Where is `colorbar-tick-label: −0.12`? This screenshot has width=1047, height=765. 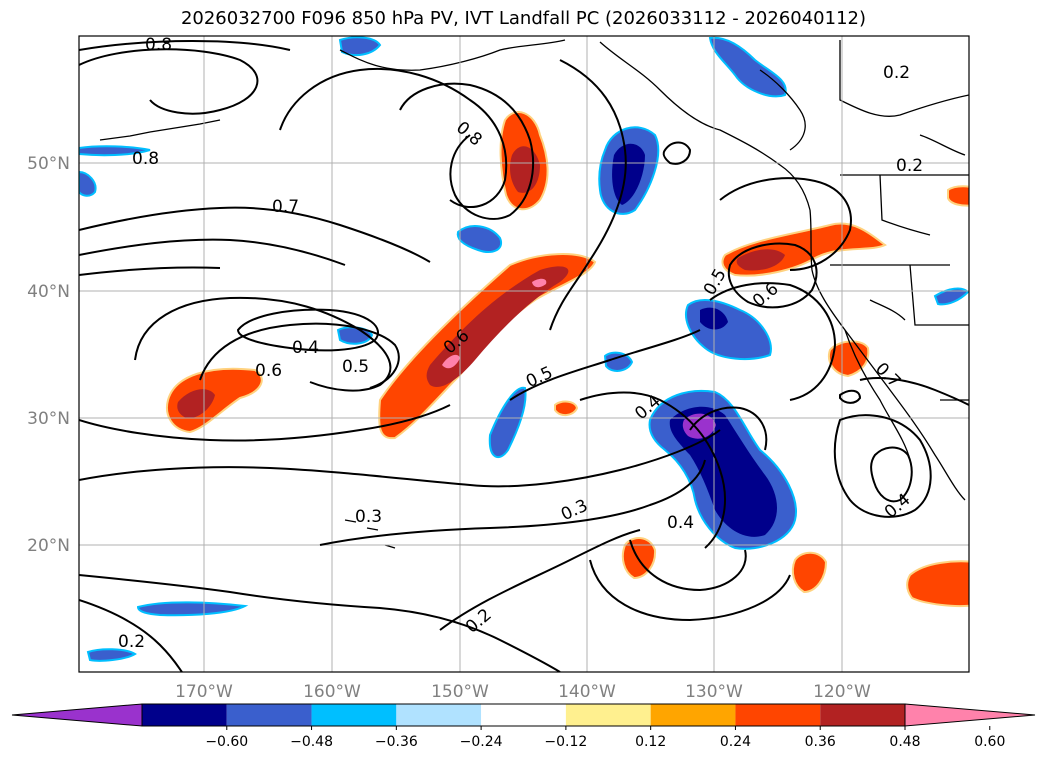 colorbar-tick-label: −0.12 is located at coordinates (565, 742).